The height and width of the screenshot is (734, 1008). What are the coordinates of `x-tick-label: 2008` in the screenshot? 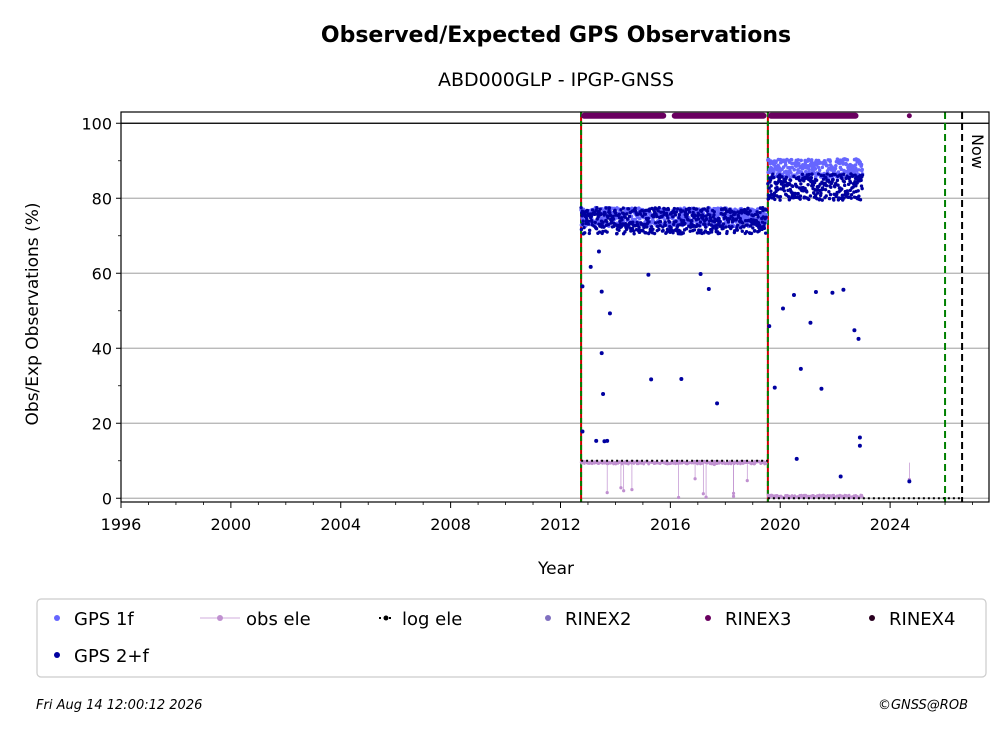 It's located at (450, 524).